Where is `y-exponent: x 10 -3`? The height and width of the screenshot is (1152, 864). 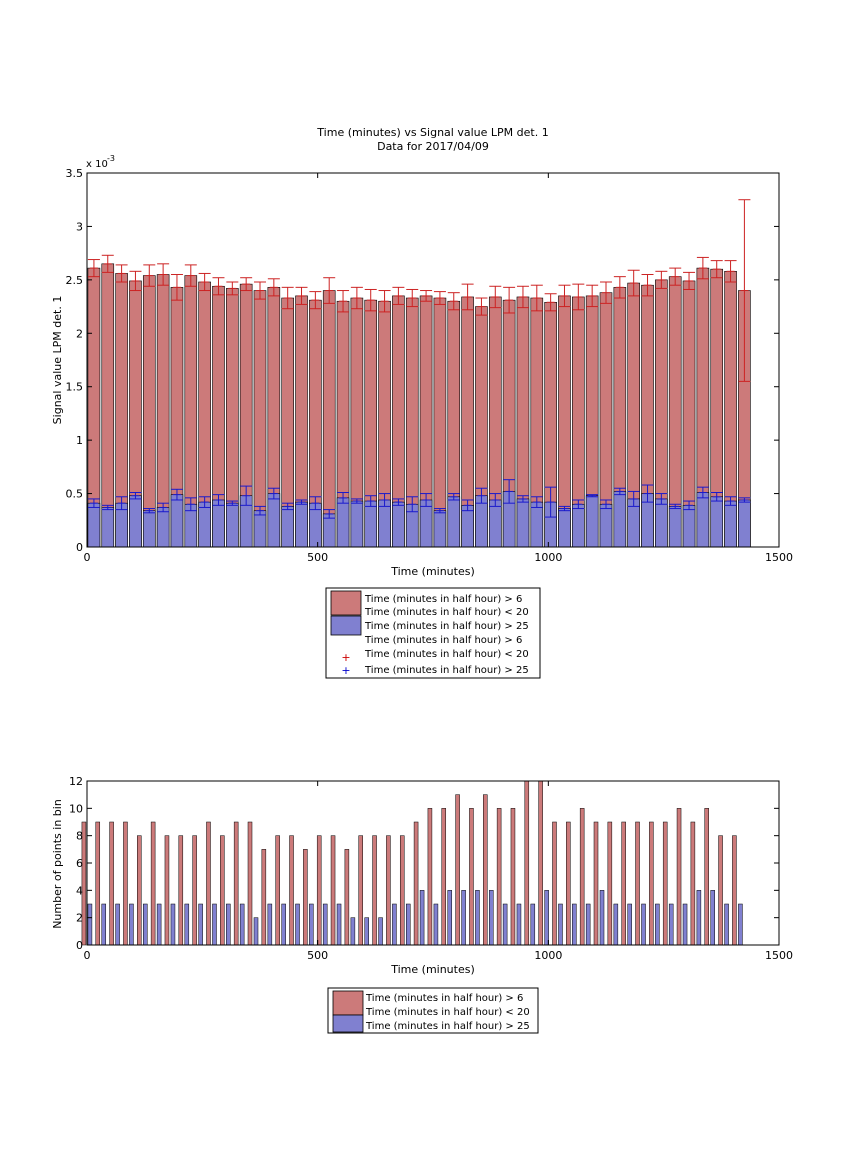 y-exponent: x 10 -3 is located at coordinates (100, 162).